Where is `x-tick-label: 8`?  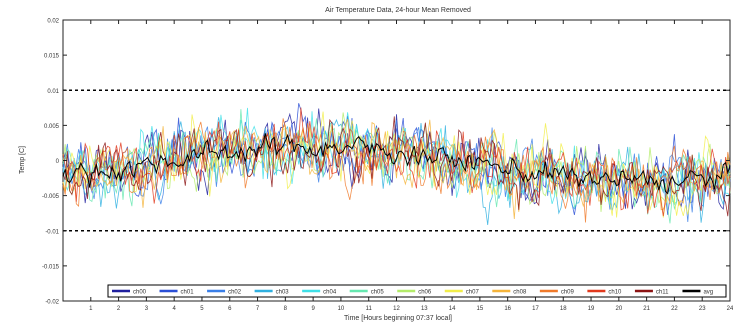
x-tick-label: 8 is located at coordinates (286, 309).